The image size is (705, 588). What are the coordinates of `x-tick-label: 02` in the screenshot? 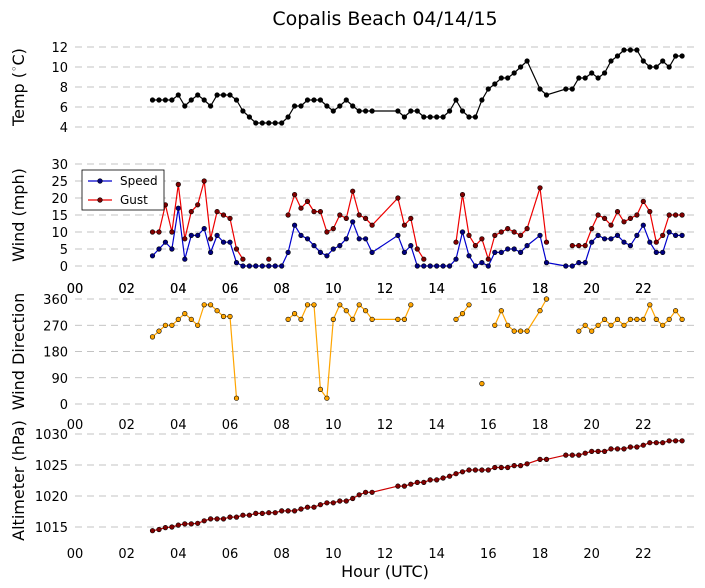 It's located at (126, 554).